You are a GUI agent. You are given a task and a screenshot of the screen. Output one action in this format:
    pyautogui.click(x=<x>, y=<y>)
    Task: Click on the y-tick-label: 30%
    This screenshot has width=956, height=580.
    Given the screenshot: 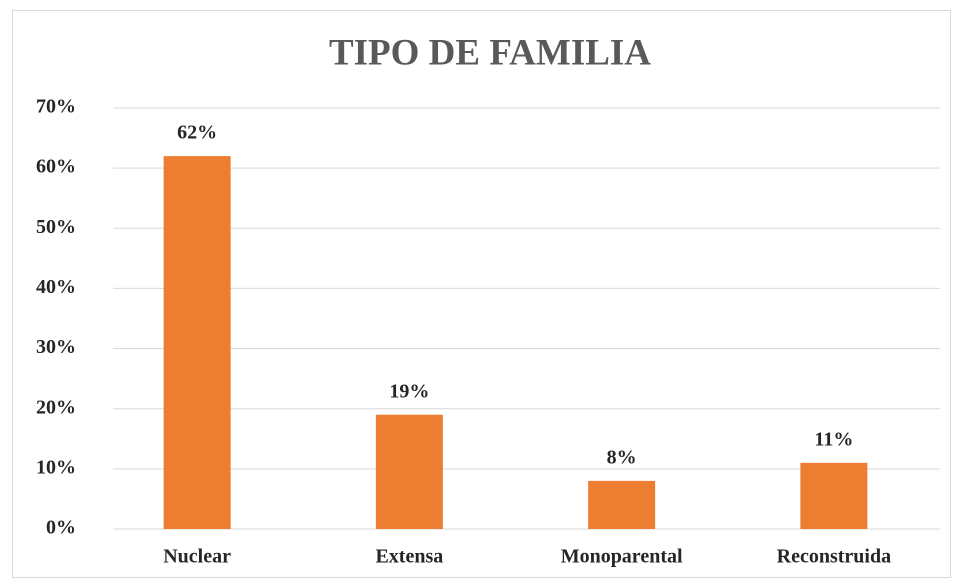 What is the action you would take?
    pyautogui.click(x=56, y=347)
    